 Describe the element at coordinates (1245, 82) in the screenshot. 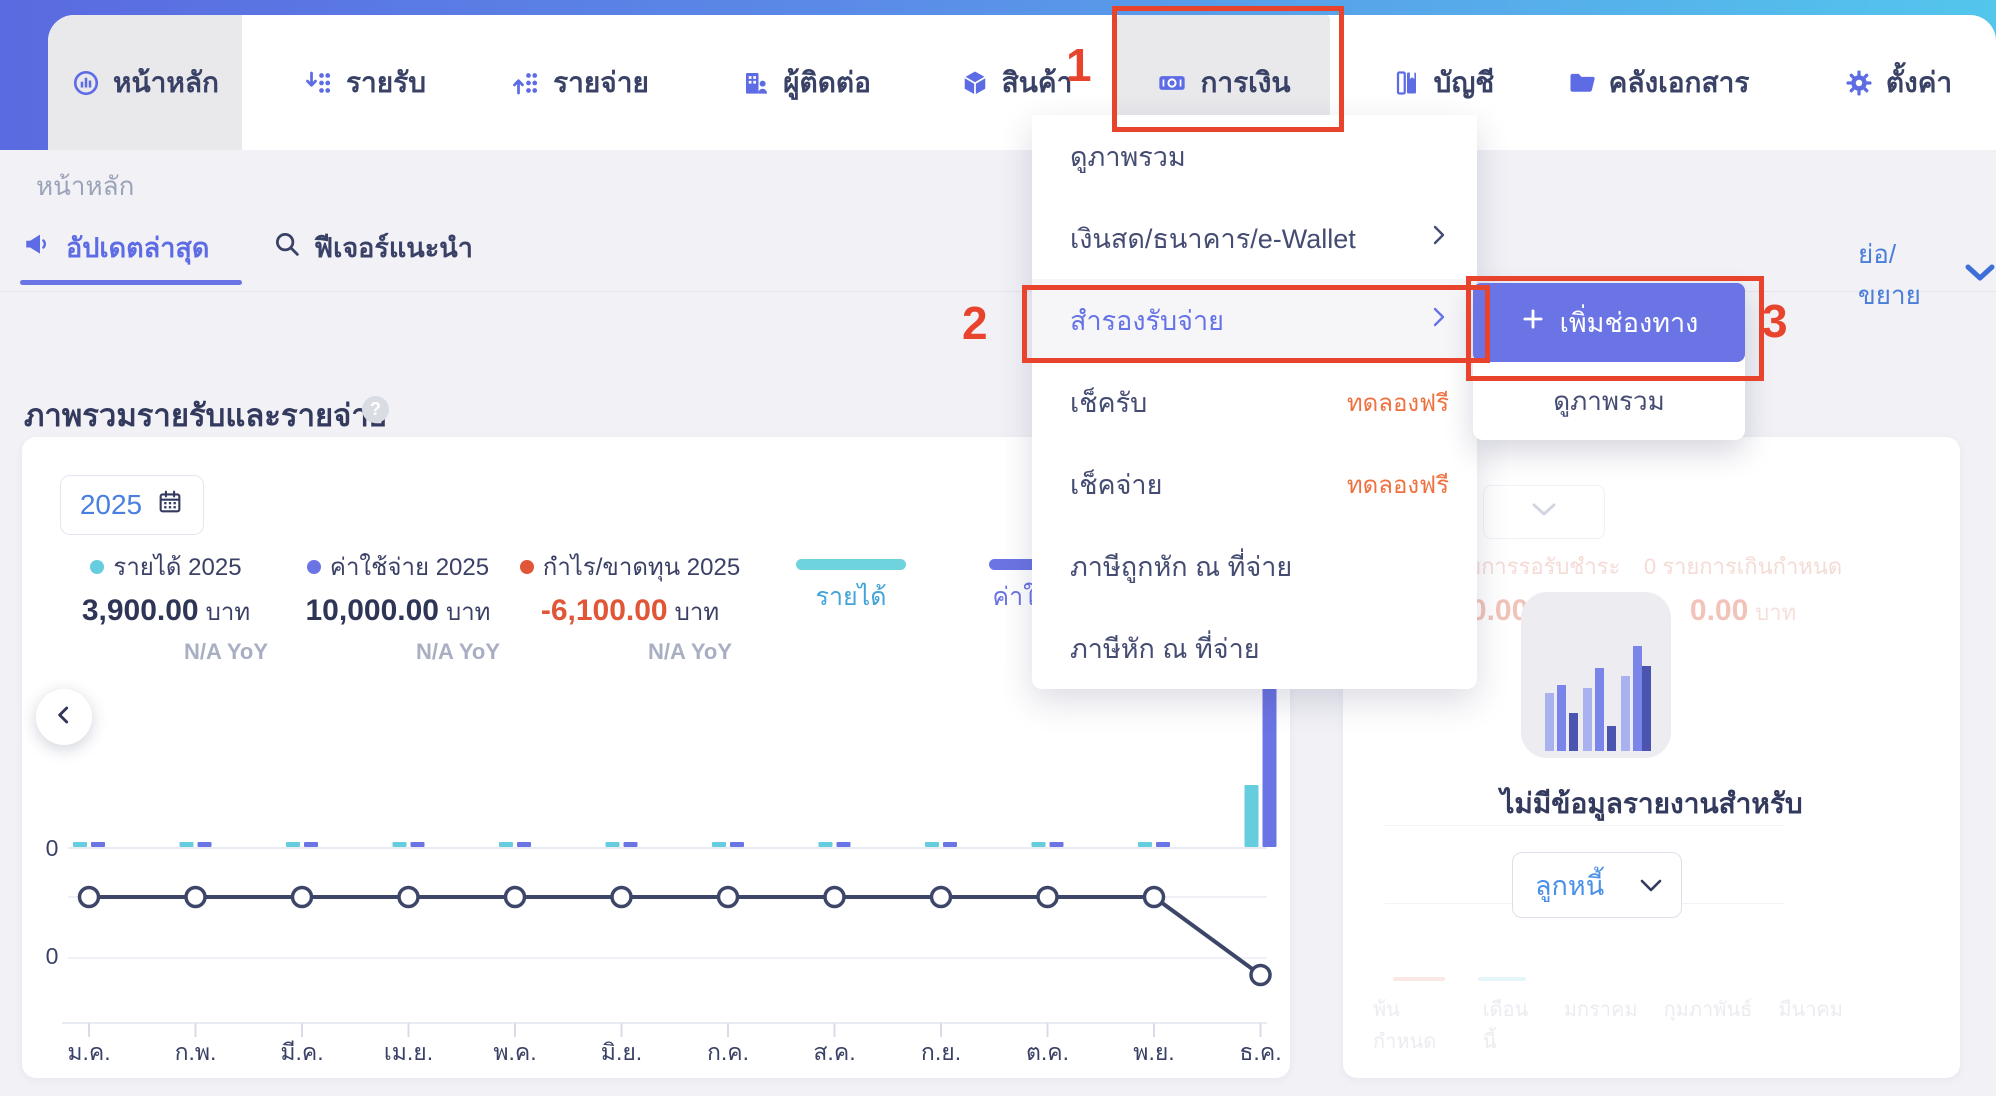

I see `nav-item-label: การเงิน` at that location.